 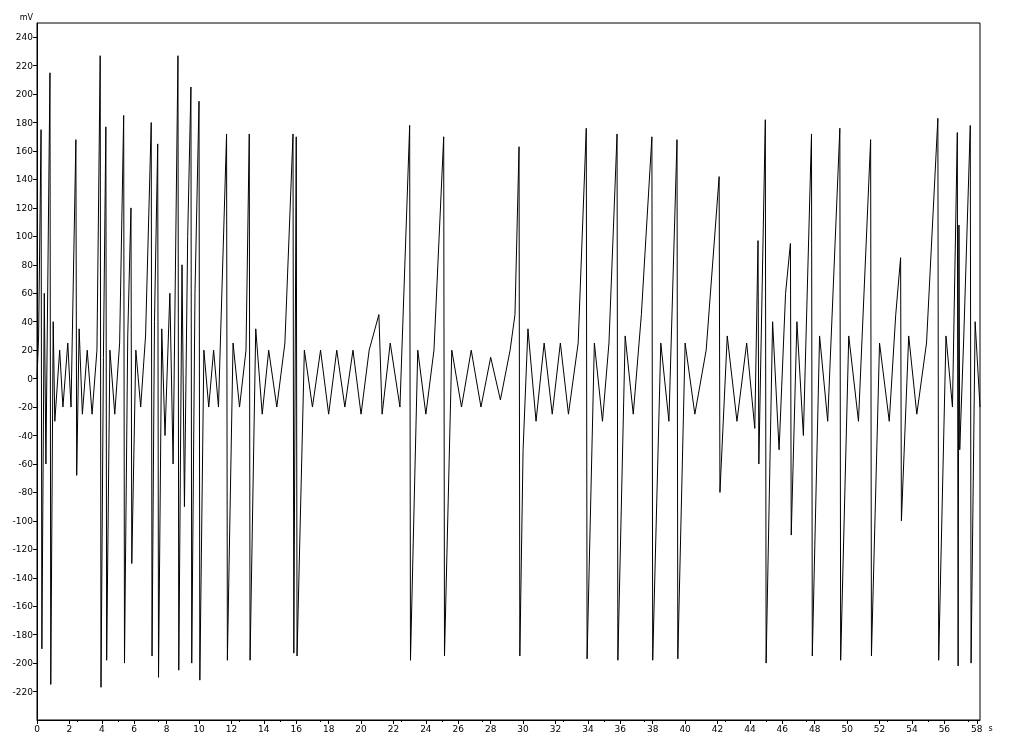 I want to click on x-tick-label: 42, so click(x=717, y=728).